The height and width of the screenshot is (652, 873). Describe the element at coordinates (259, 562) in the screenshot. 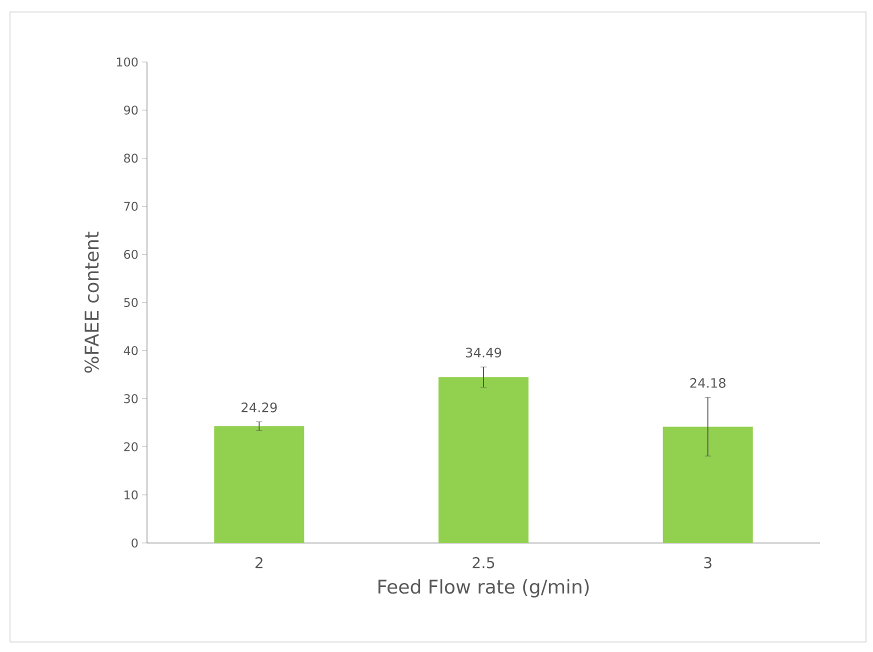

I see `x-tick-label: 2` at that location.